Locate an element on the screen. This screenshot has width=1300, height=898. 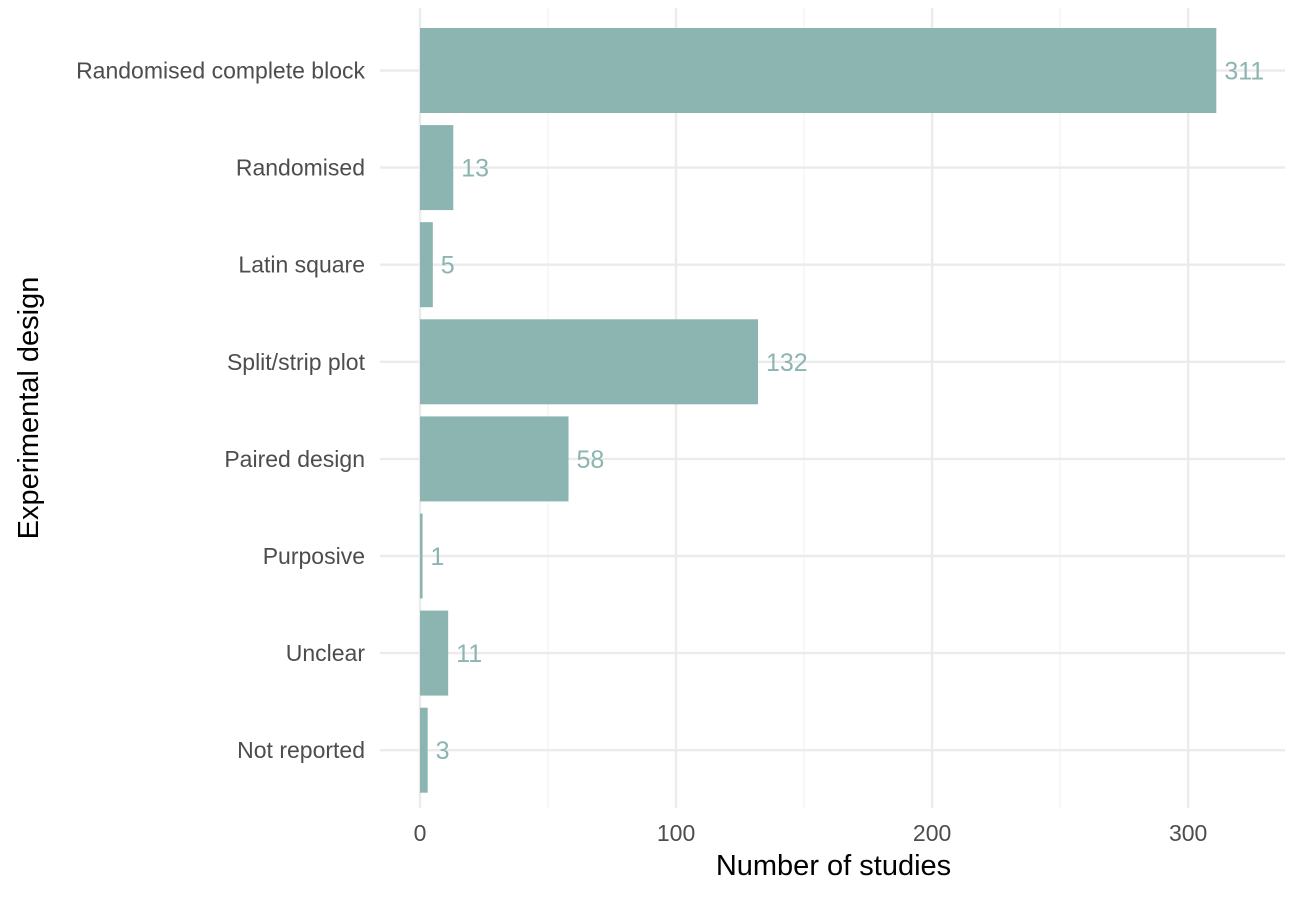
bar-value-label: 132 is located at coordinates (787, 363).